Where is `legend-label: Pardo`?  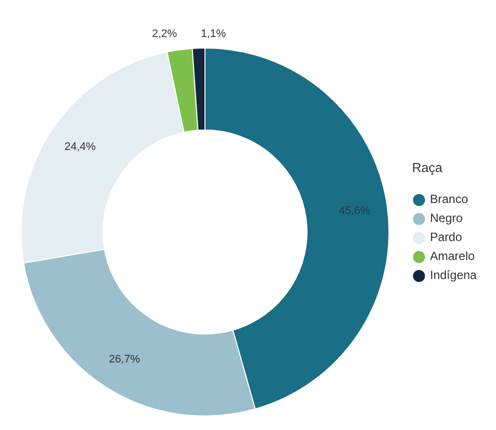
legend-label: Pardo is located at coordinates (446, 237).